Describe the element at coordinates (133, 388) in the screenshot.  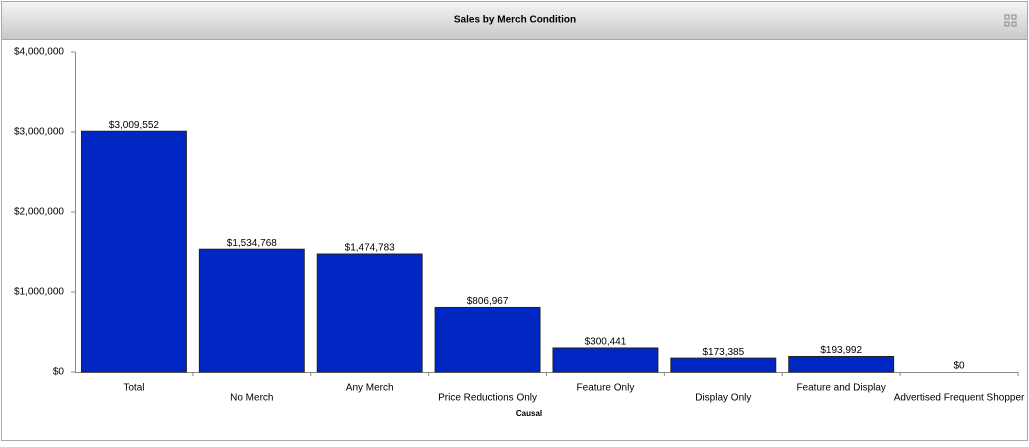
I see `x-tick-label: Total` at that location.